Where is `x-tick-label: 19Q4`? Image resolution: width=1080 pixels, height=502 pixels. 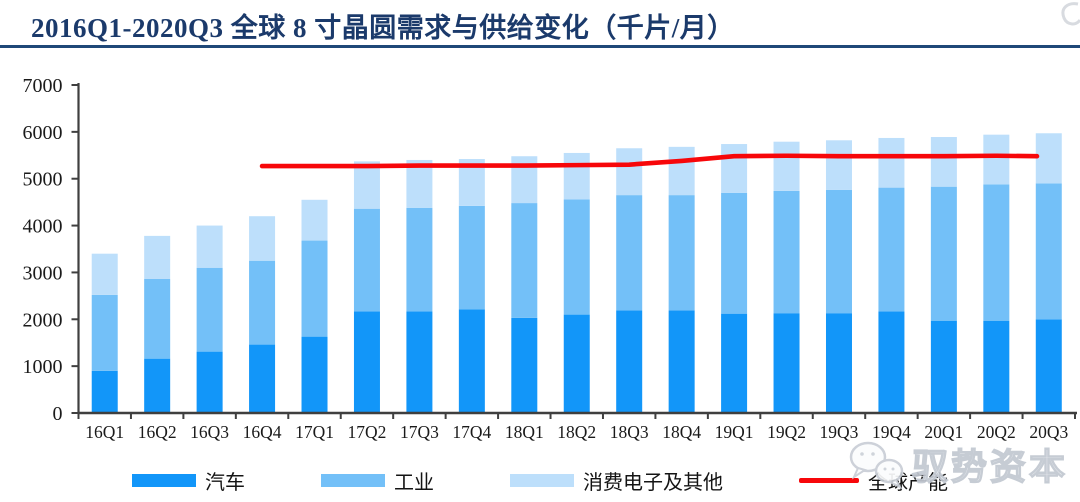 x-tick-label: 19Q4 is located at coordinates (891, 432).